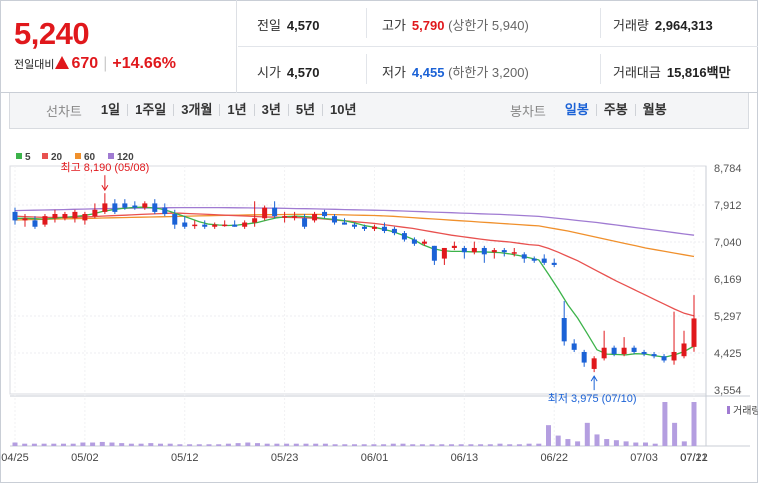 The width and height of the screenshot is (758, 483). Describe the element at coordinates (272, 109) in the screenshot. I see `period-3y: 3년` at that location.